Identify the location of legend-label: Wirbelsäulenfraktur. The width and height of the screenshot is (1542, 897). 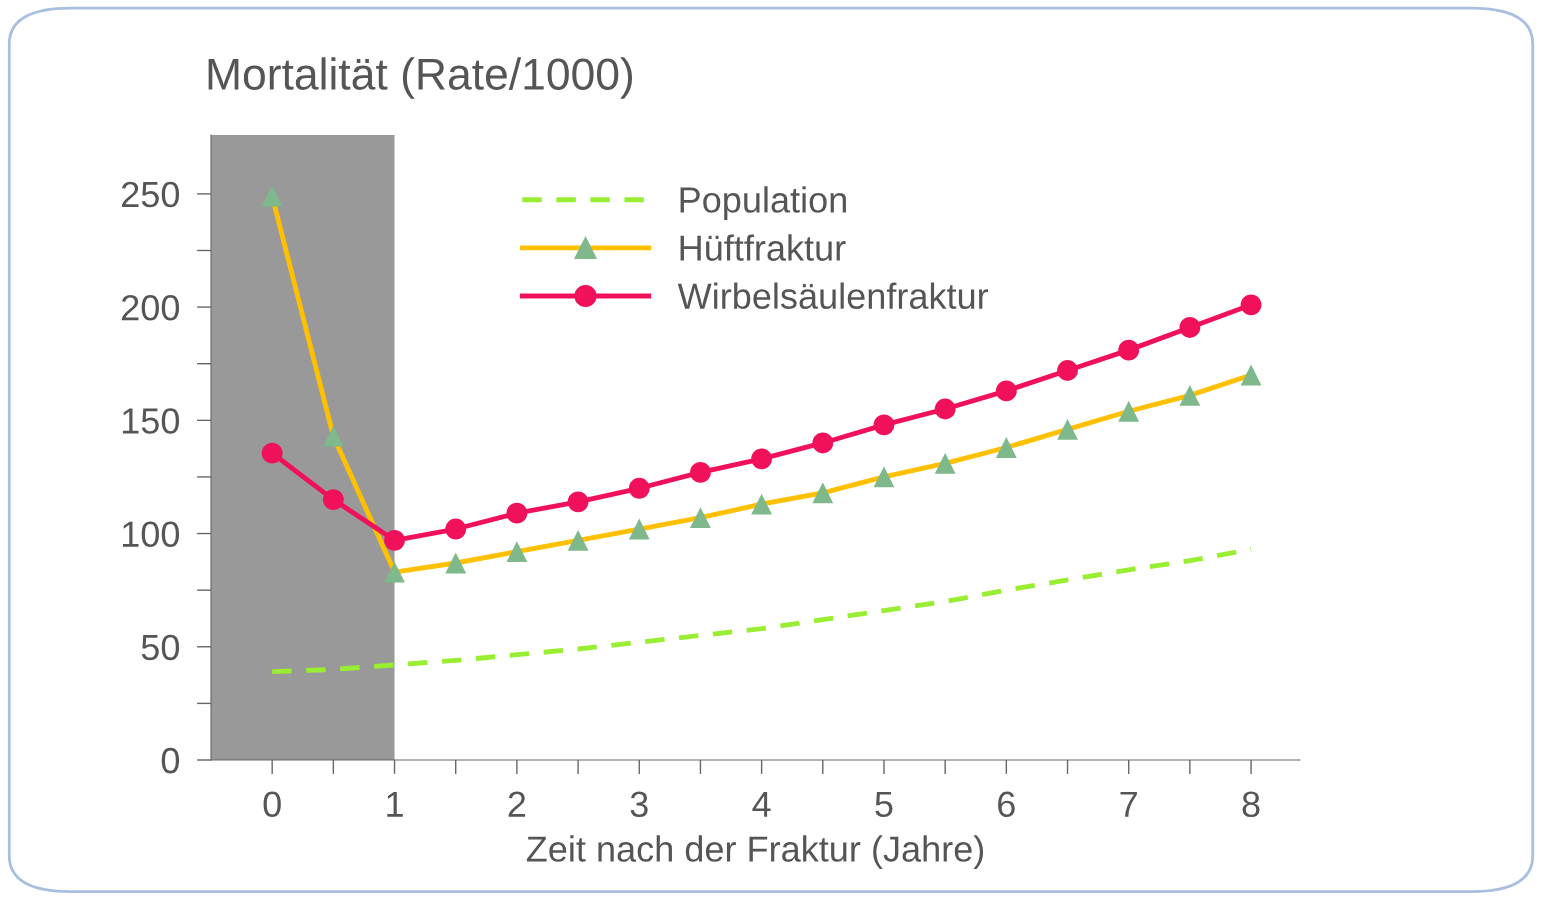
(833, 295).